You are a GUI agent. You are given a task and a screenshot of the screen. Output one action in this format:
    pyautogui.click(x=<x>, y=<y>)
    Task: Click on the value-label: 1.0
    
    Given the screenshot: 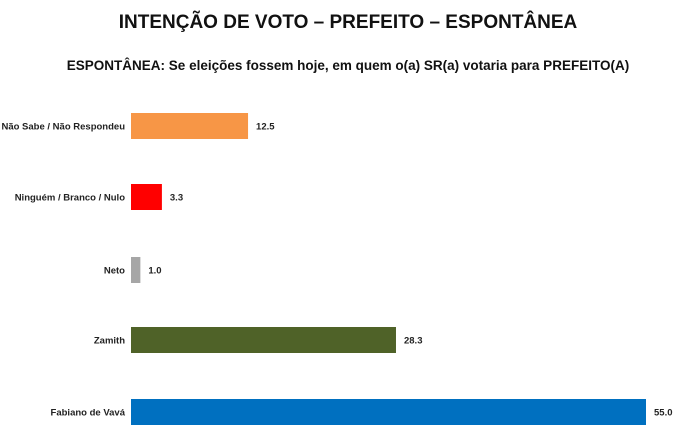 What is the action you would take?
    pyautogui.click(x=154, y=271)
    